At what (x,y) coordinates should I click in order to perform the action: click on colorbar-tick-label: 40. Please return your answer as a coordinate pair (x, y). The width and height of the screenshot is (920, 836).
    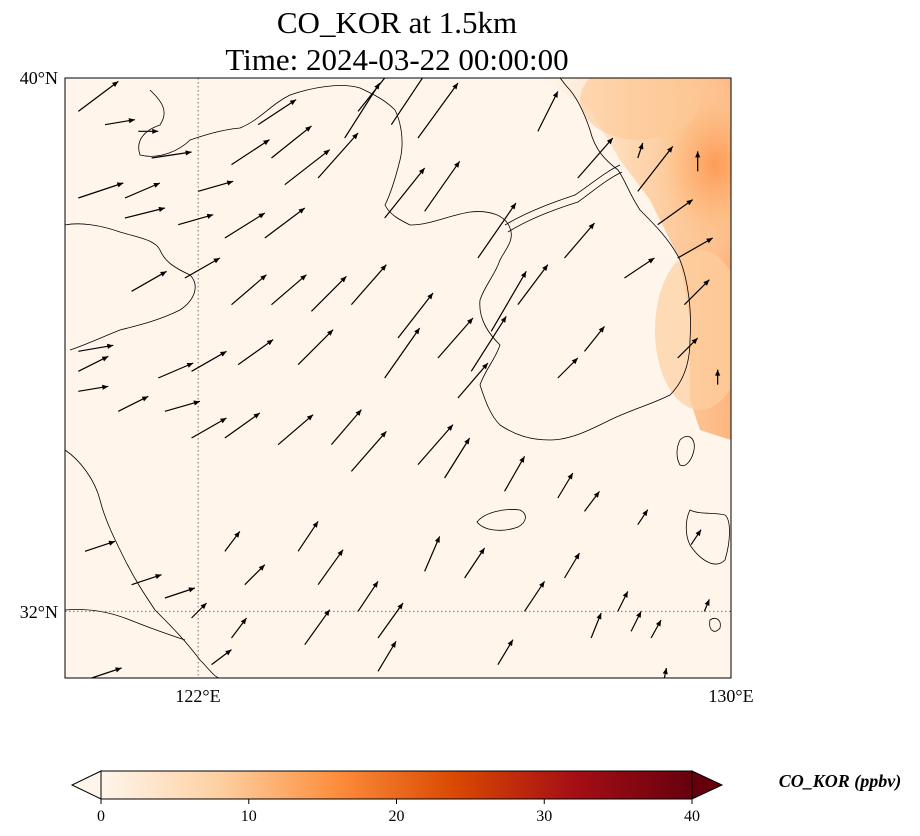
    Looking at the image, I should click on (692, 816).